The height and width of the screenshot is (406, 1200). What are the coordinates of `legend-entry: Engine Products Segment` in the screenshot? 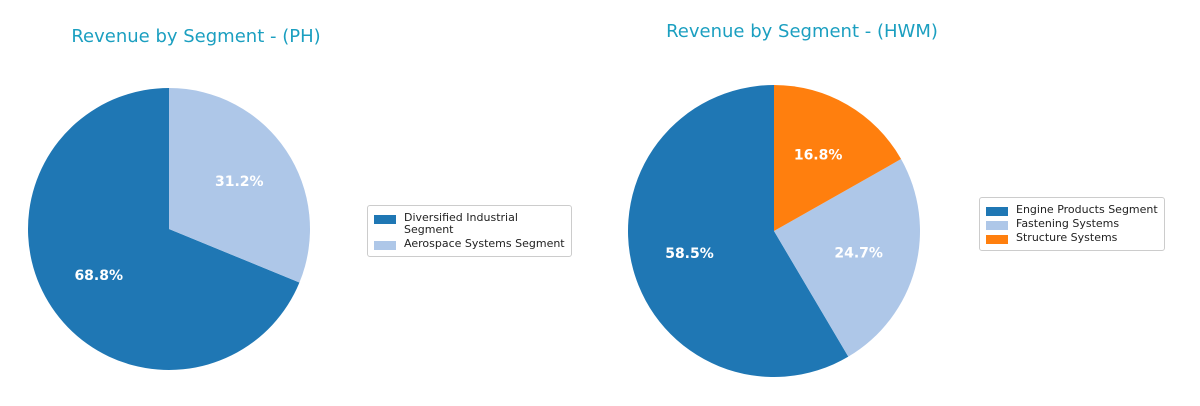 It's located at (1072, 210).